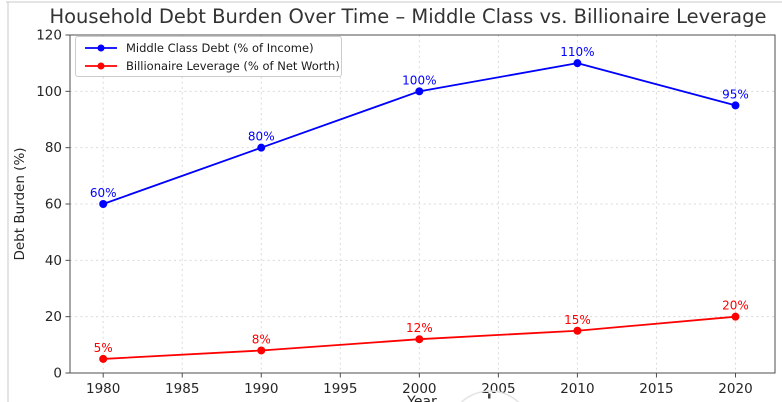 The image size is (782, 402). I want to click on x-axis-label: Year, so click(421, 398).